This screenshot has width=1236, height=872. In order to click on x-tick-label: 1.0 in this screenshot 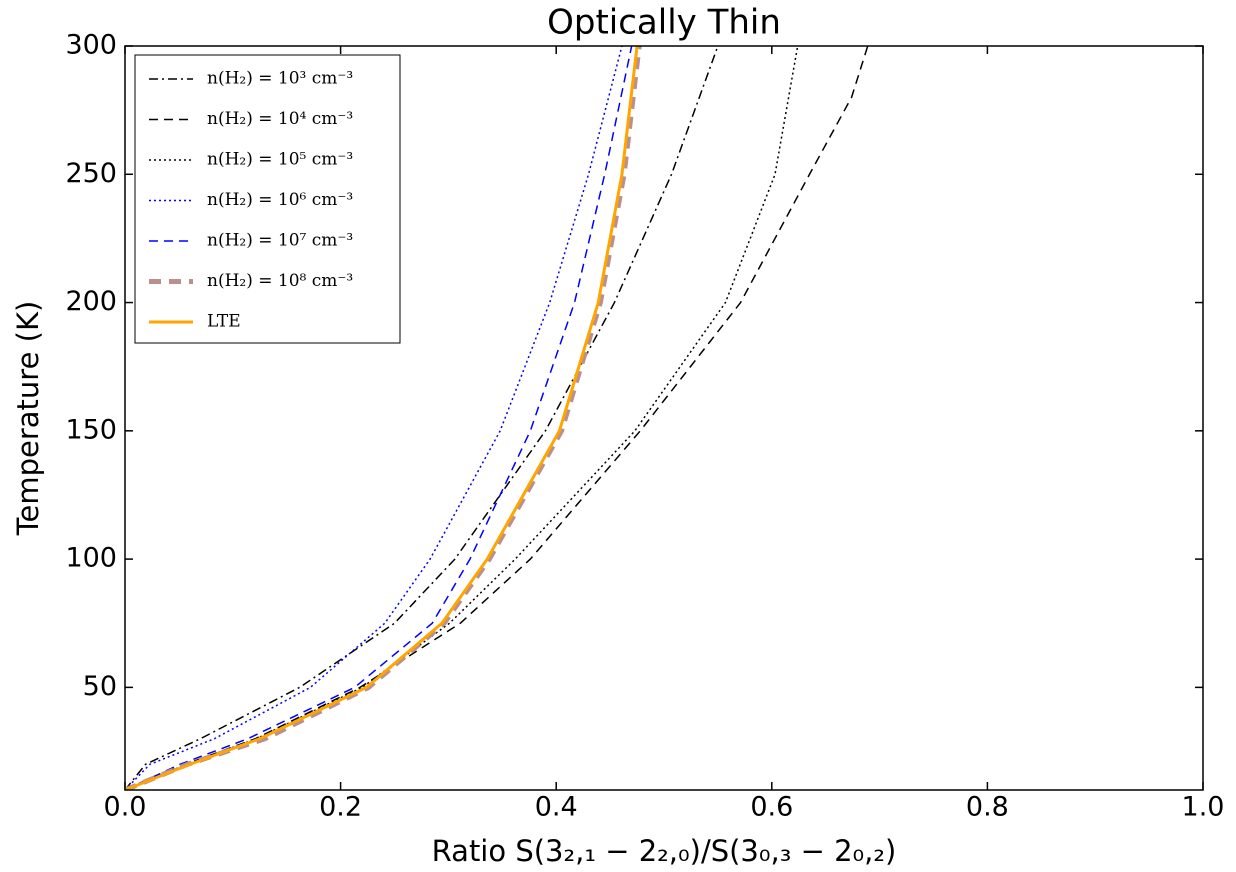, I will do `click(1203, 807)`.